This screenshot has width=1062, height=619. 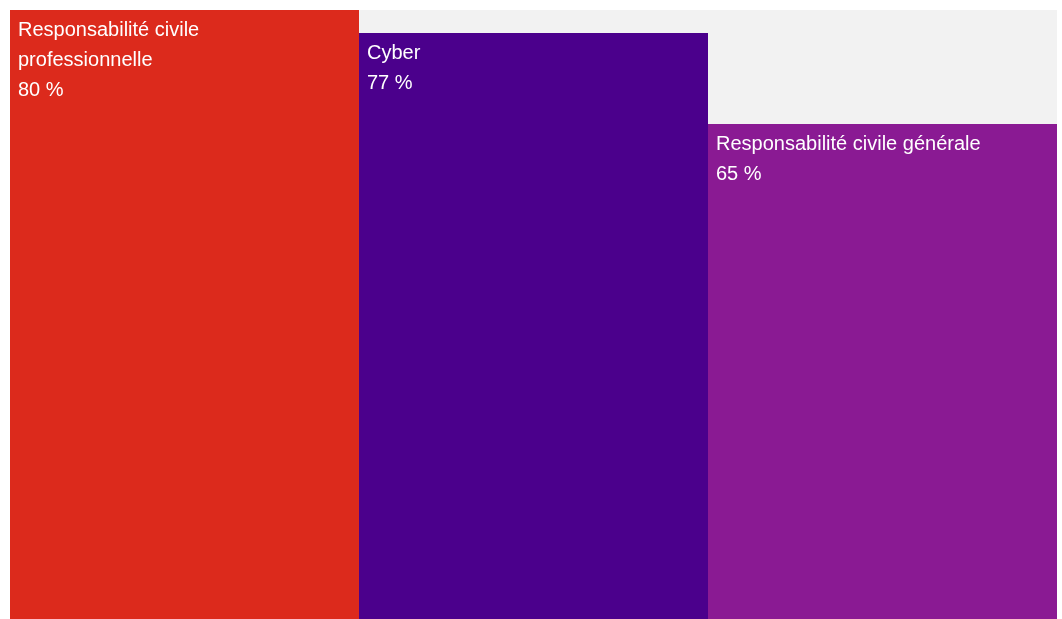 I want to click on data-label: 65 %, so click(x=739, y=174).